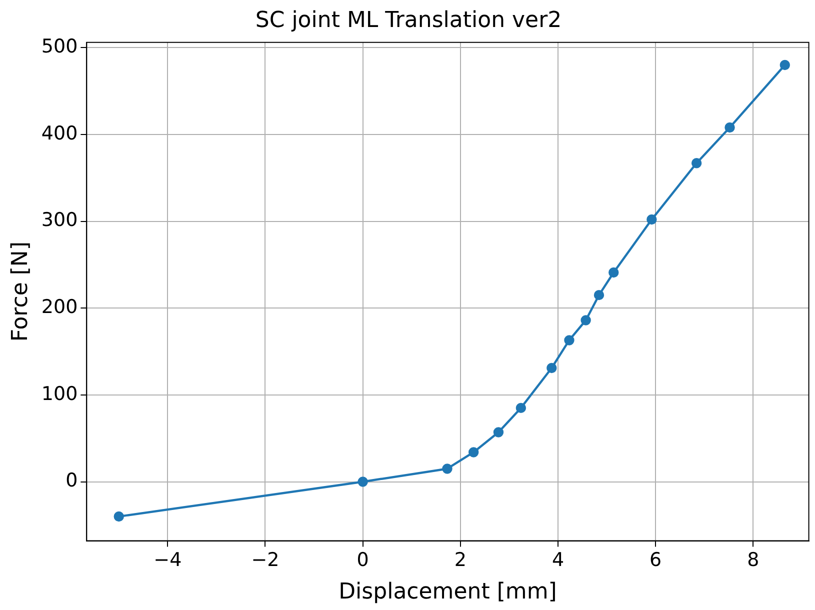  I want to click on chart-title: SC joint ML Translation ver2, so click(408, 20).